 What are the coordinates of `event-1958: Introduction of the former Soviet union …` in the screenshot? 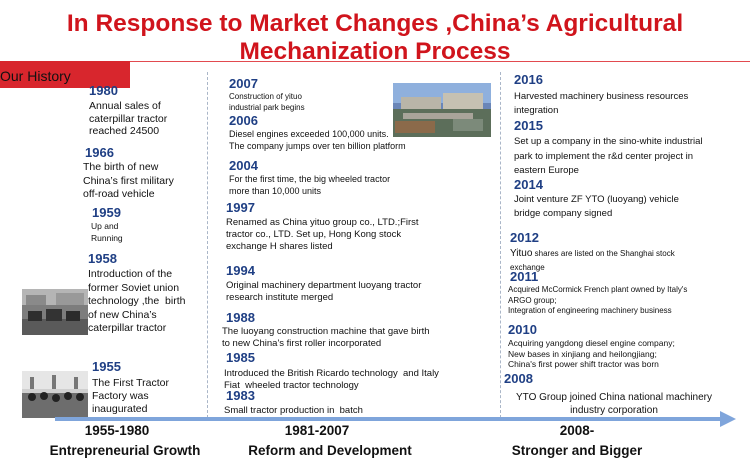 It's located at (137, 301).